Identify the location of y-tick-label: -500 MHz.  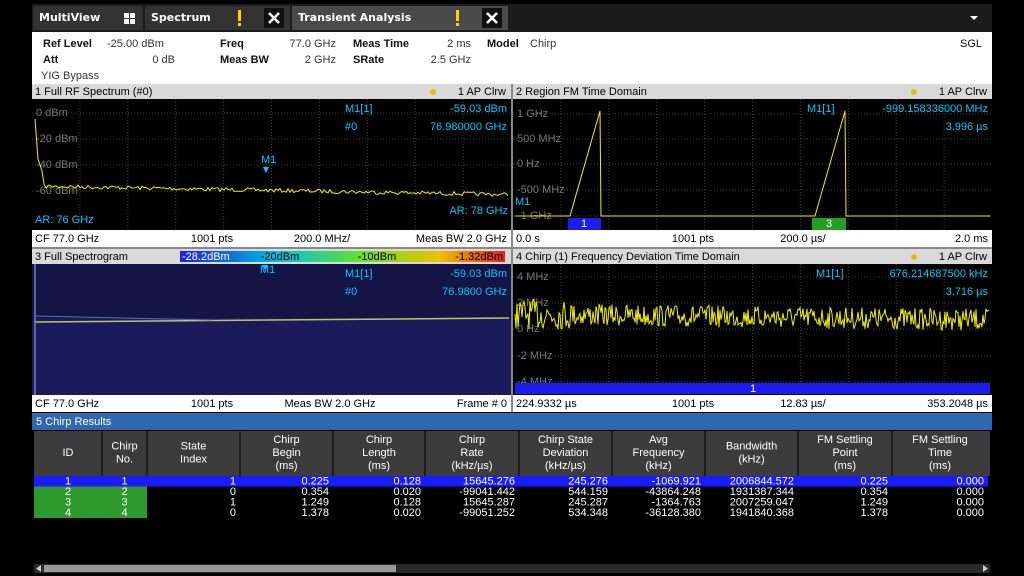
(541, 190).